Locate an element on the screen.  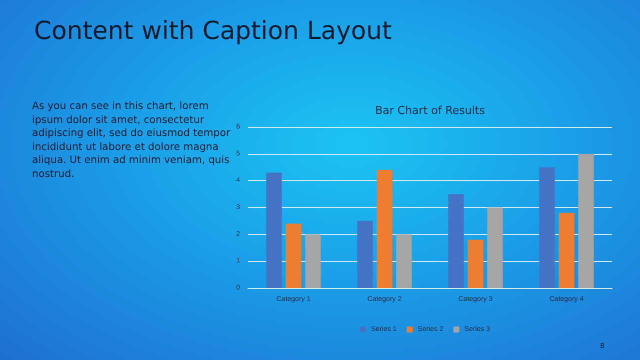
text: As you can see in this chart, lorem ipsum dolor sit amet, consectetur adipiscing elit, sed do eiusmod tempor incididunt ut labore et dolore magna aliqua. Ut enim ad minim veniam, quis nostrud. is located at coordinates (132, 140).